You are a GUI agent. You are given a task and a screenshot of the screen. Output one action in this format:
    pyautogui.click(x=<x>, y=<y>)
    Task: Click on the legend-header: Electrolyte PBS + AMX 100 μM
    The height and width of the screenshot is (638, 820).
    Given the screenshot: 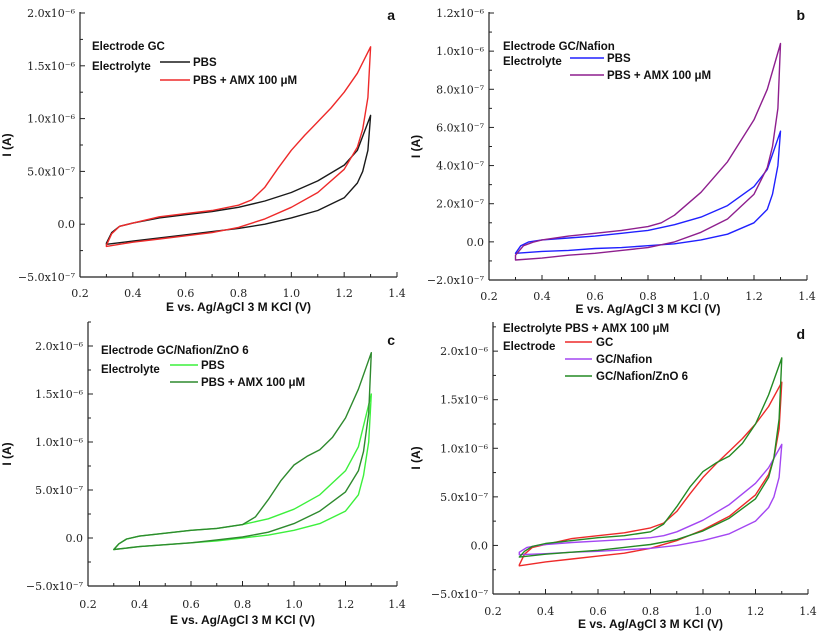 What is the action you would take?
    pyautogui.click(x=586, y=329)
    